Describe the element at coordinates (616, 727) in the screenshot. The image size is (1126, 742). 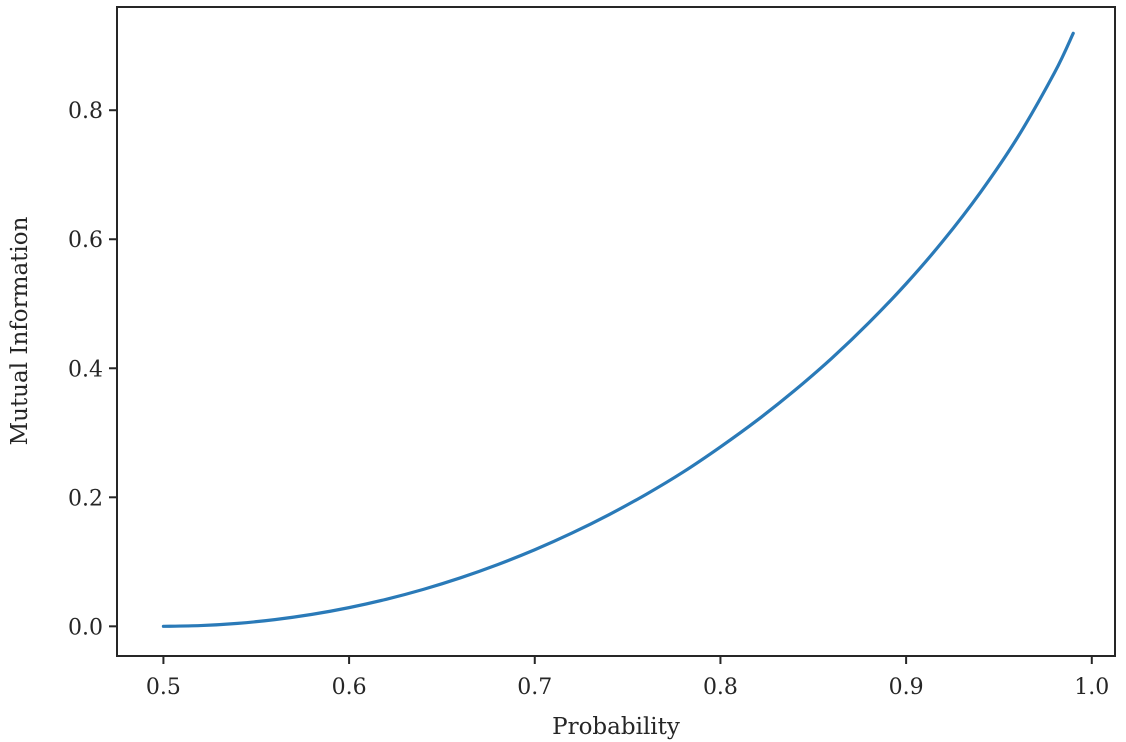
I see `x-axis-label: Probability` at that location.